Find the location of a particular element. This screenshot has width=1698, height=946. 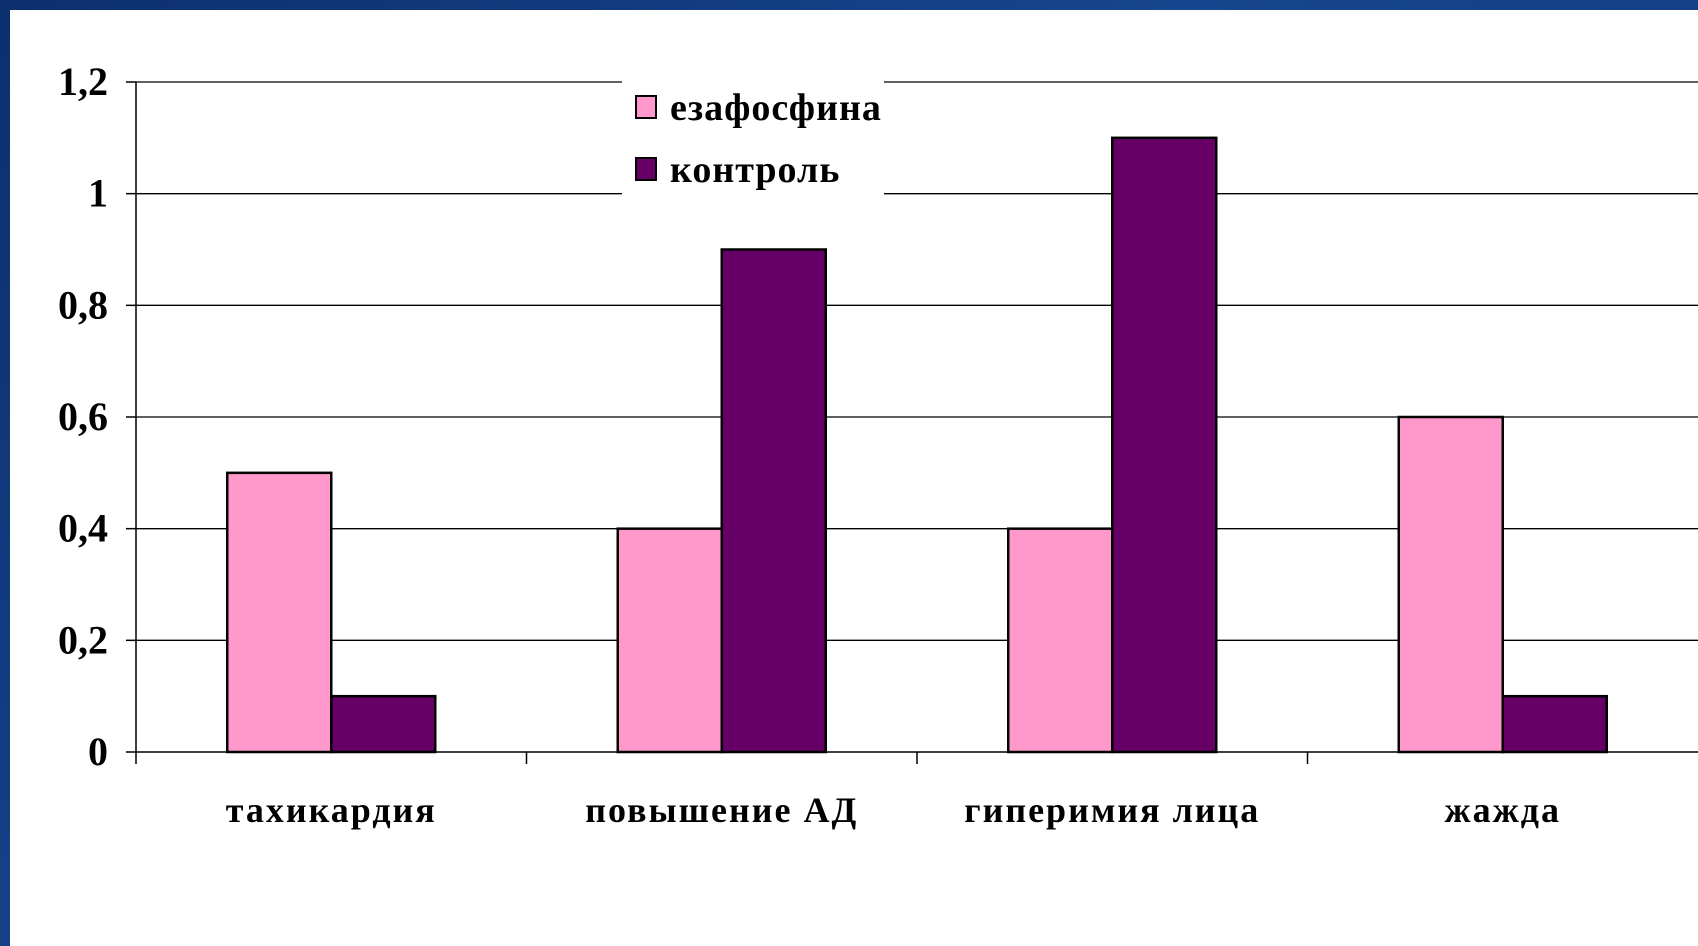

y-tick-label: 0 is located at coordinates (98, 751).